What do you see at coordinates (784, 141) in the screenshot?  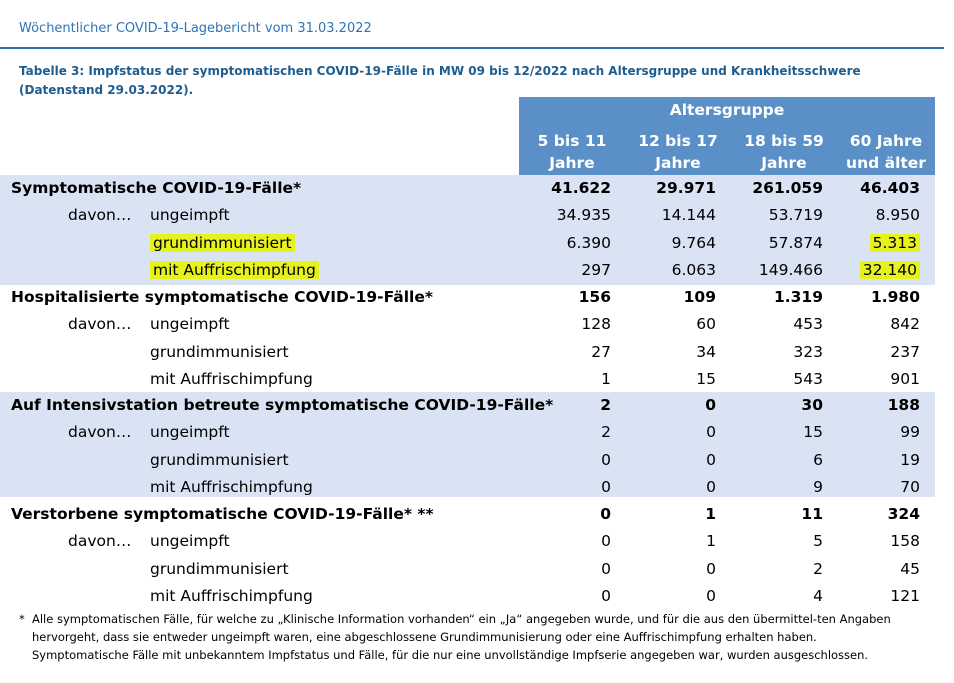 I see `column-header-line1: 18 bis 59` at bounding box center [784, 141].